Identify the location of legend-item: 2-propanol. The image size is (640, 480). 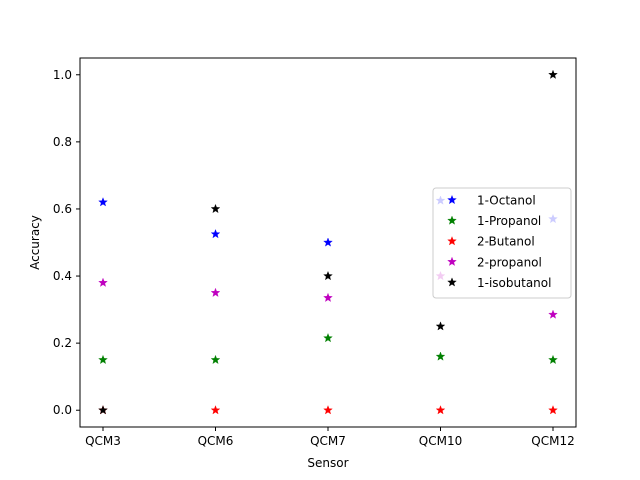
(494, 262).